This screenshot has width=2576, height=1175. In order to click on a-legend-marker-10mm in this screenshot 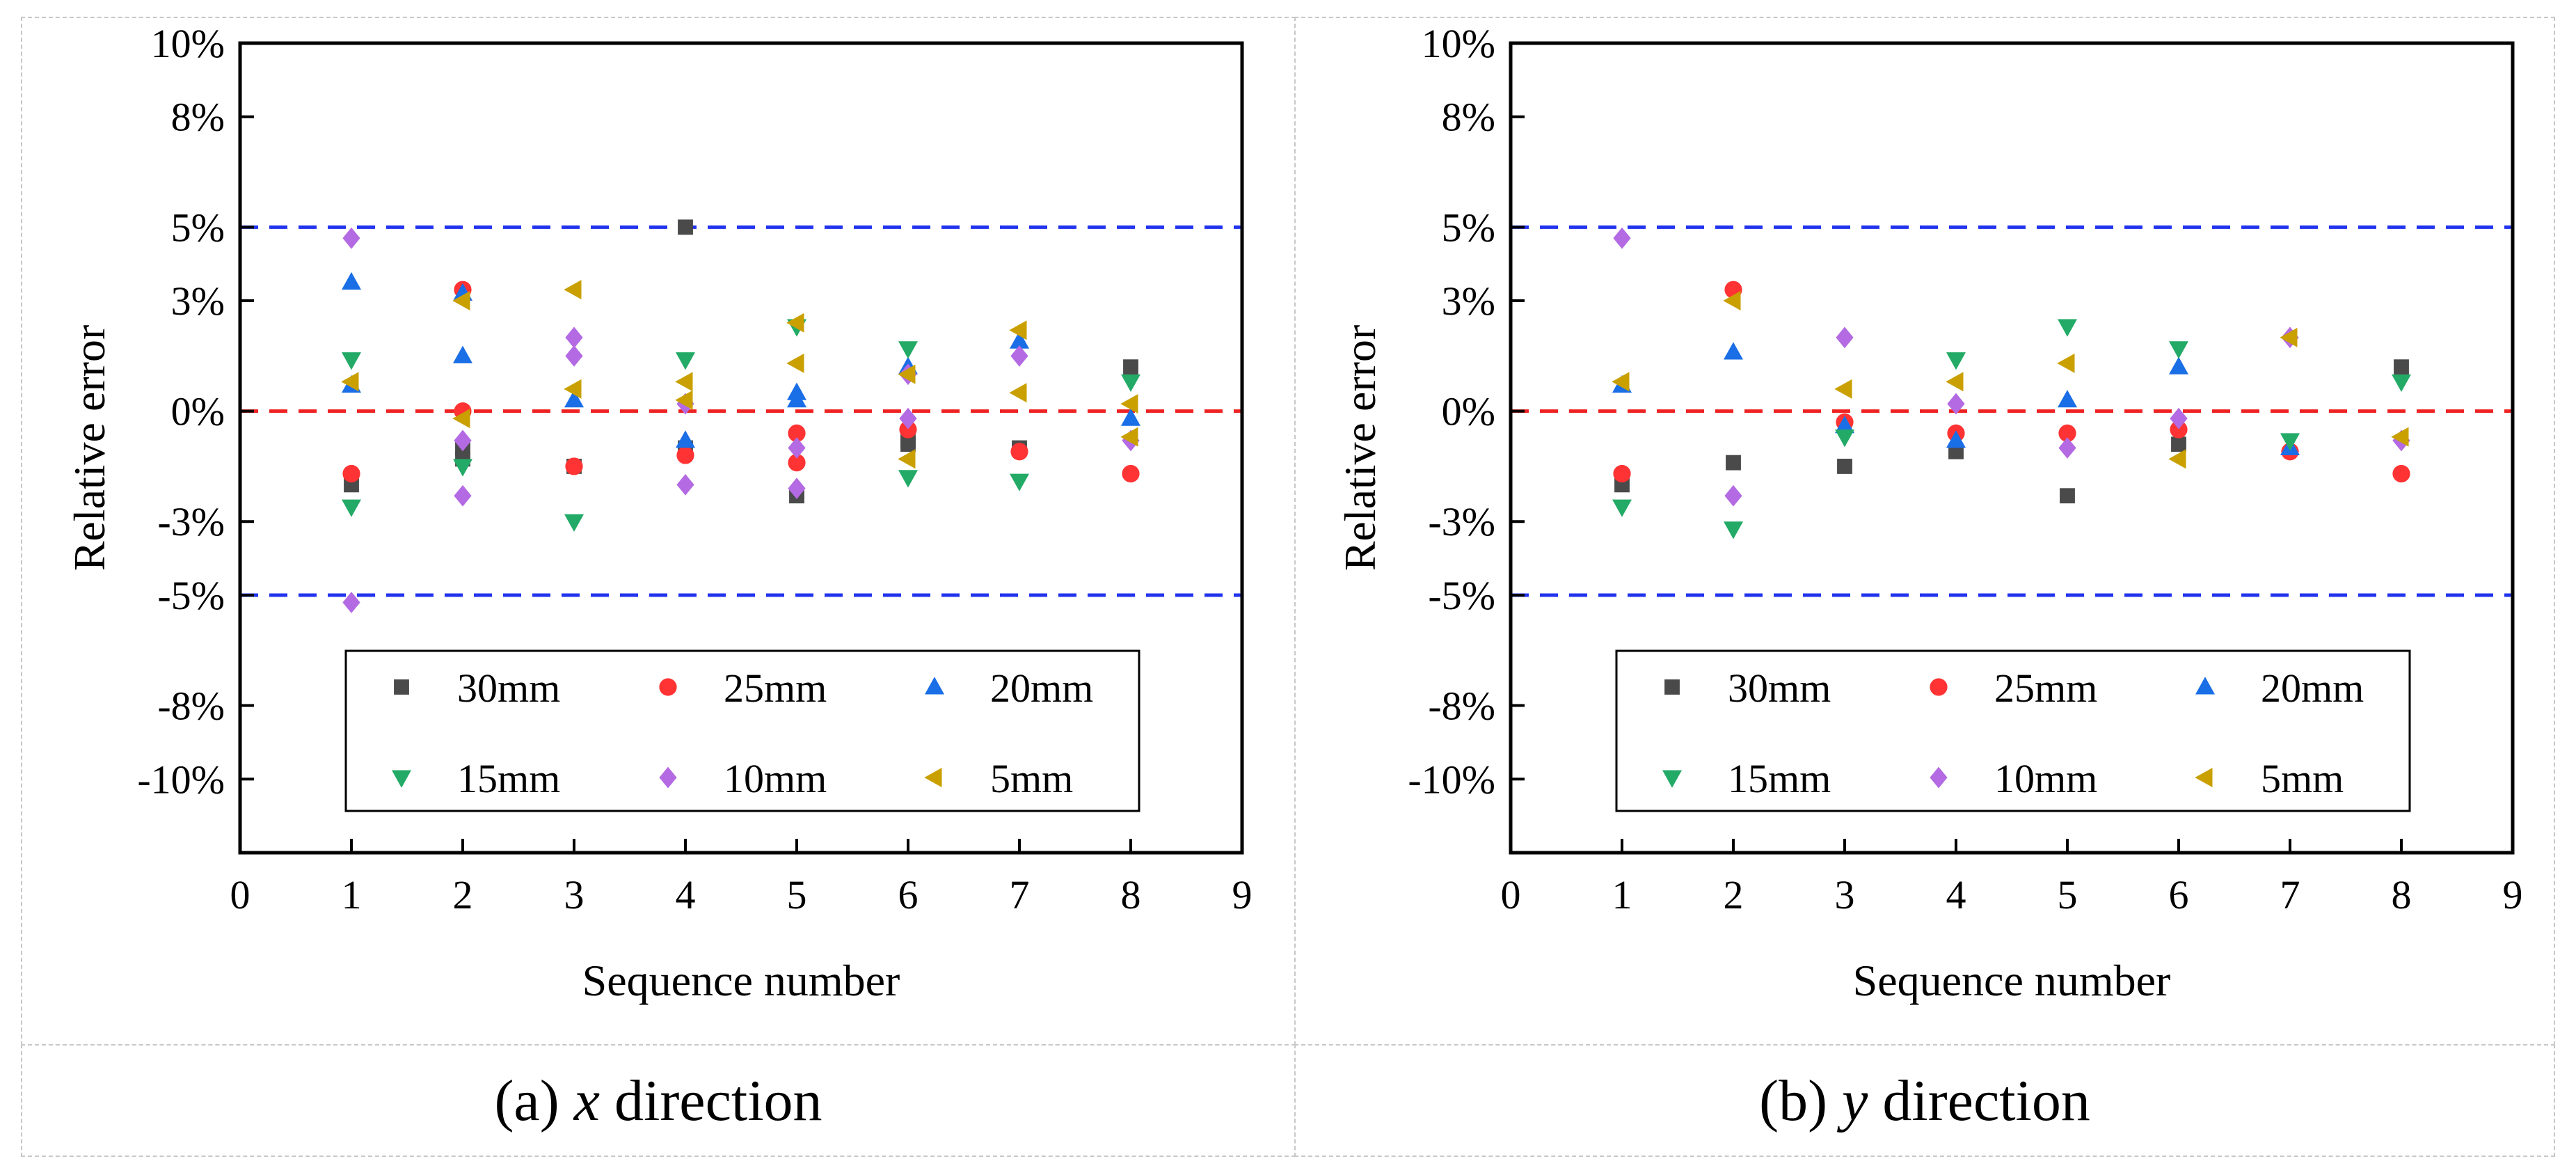, I will do `click(668, 777)`.